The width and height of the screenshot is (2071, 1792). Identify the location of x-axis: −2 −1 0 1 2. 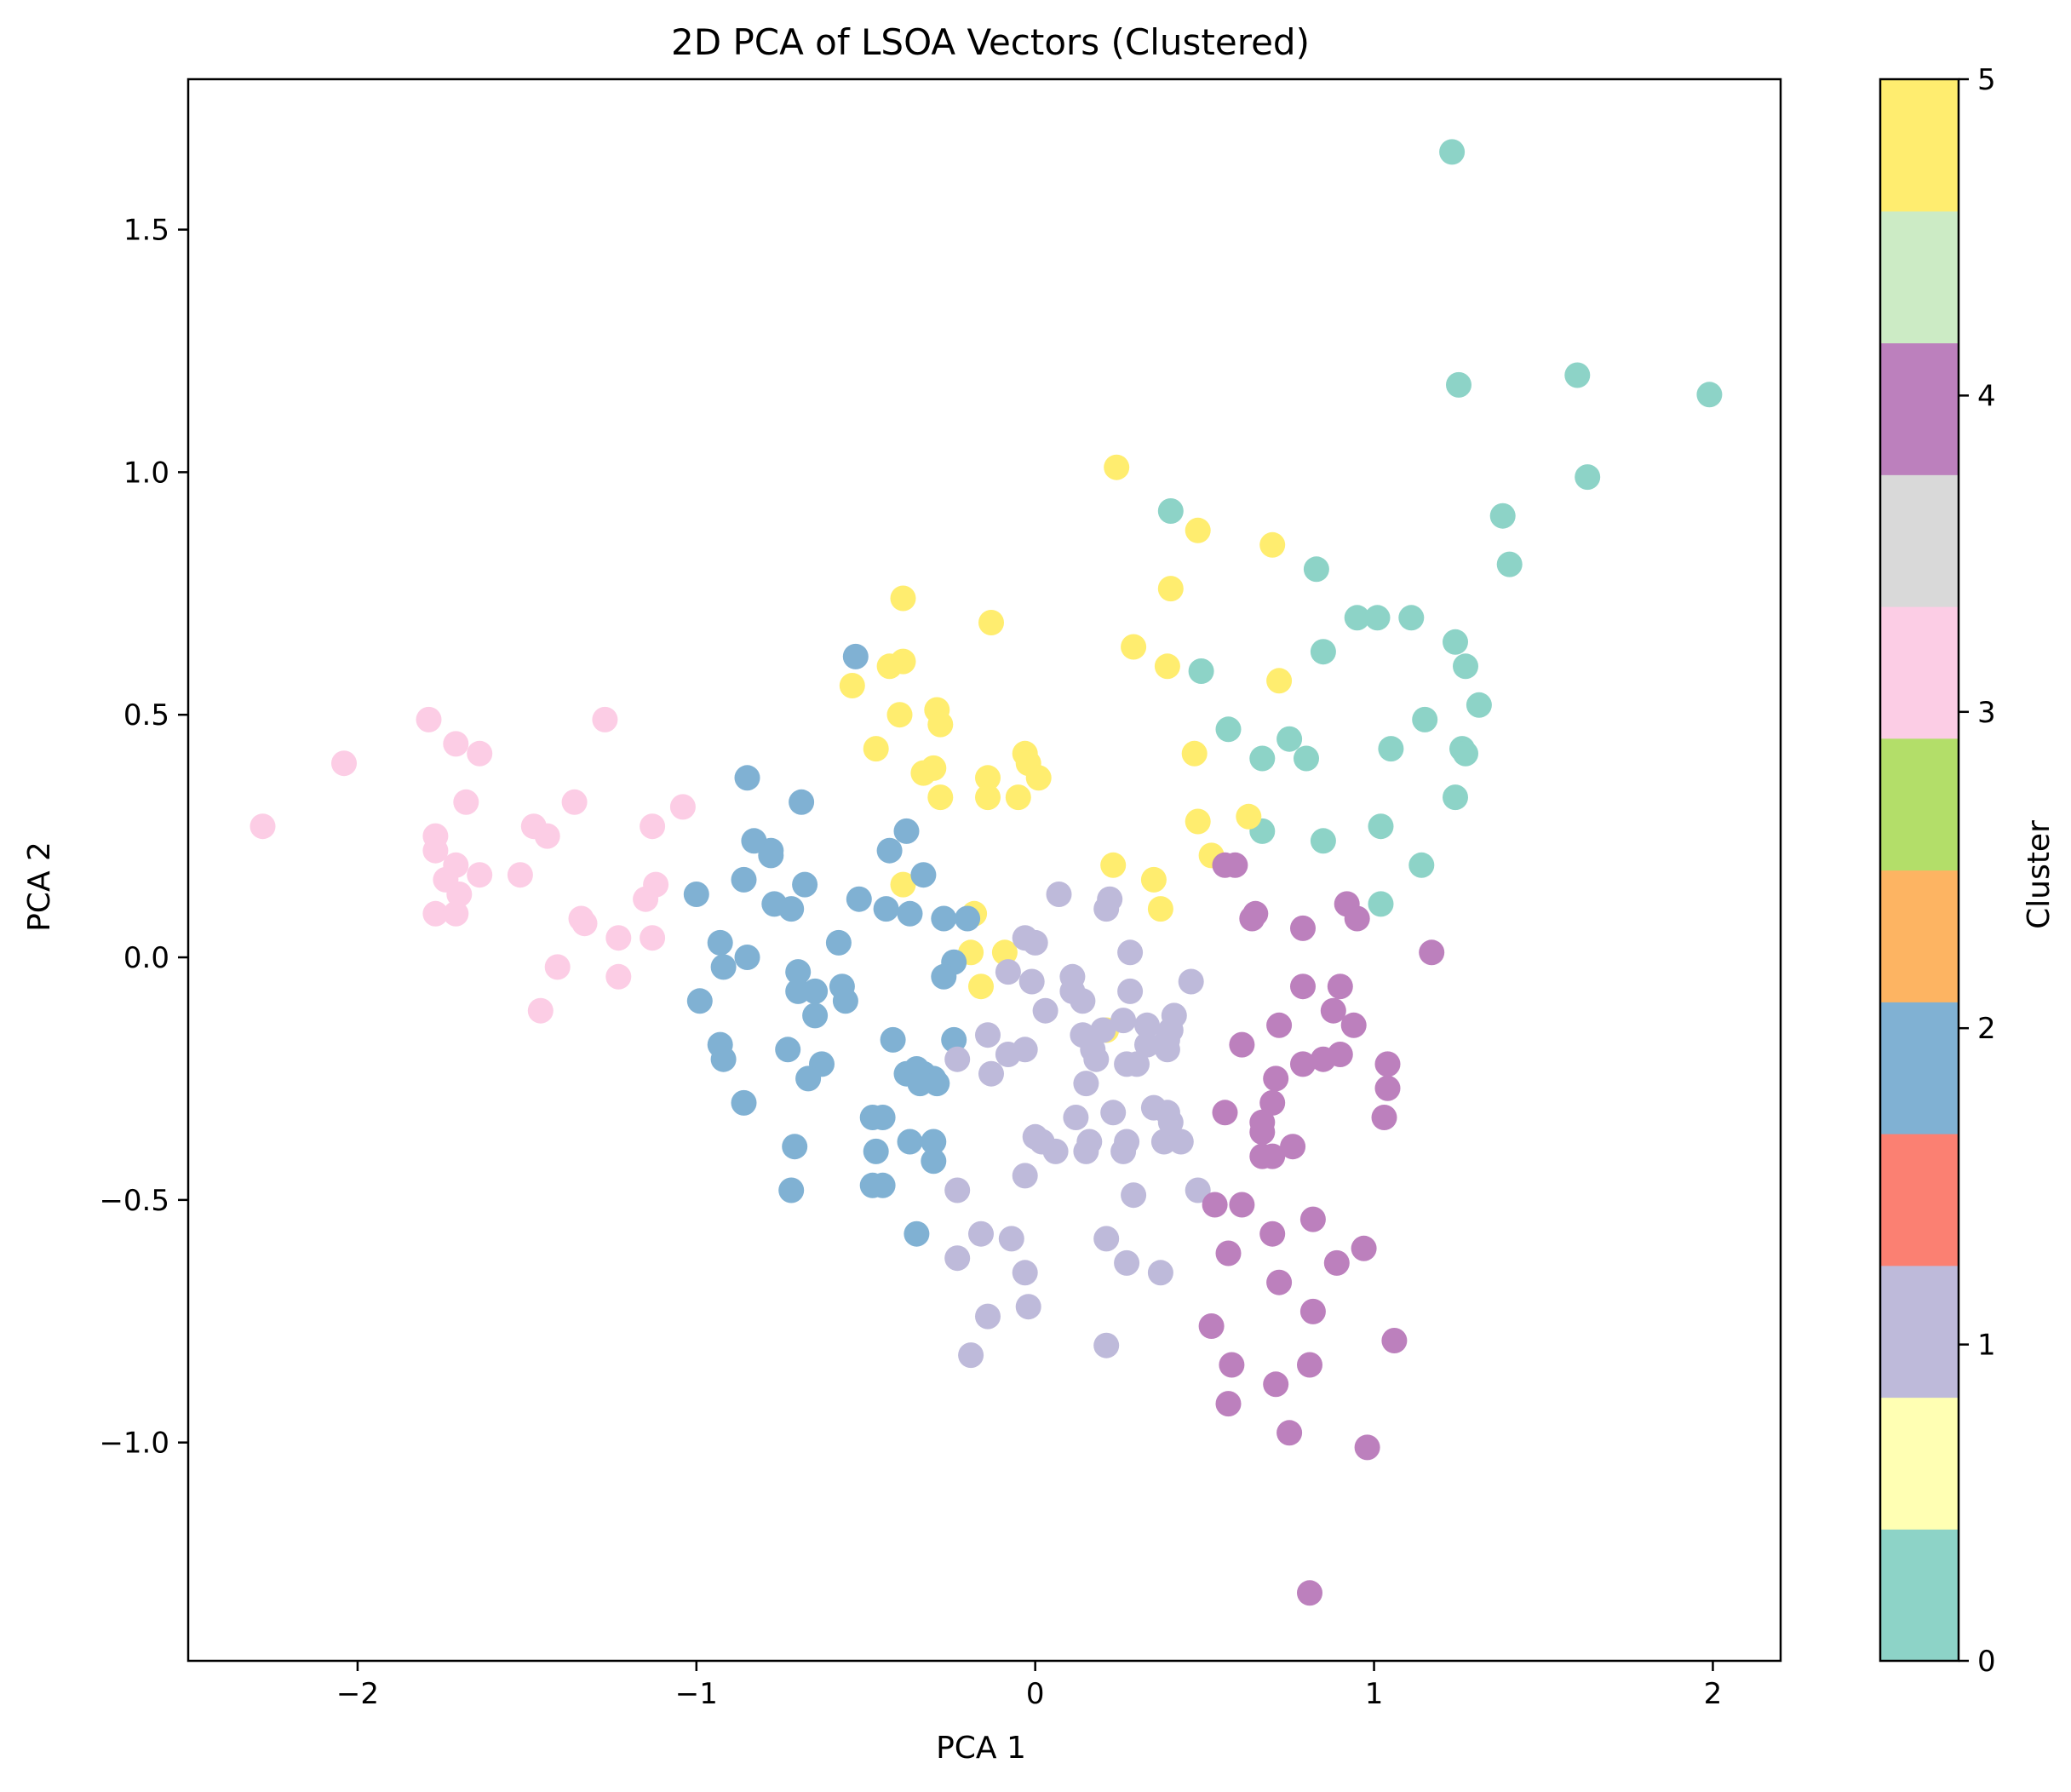
(1029, 1686).